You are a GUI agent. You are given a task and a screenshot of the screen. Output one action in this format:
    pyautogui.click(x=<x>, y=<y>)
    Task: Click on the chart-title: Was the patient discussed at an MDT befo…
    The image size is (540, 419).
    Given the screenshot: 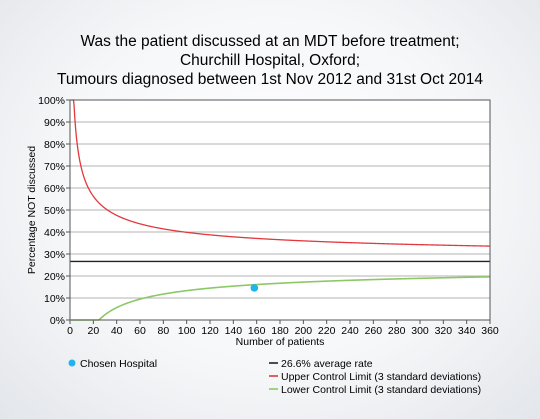 What is the action you would take?
    pyautogui.click(x=270, y=60)
    